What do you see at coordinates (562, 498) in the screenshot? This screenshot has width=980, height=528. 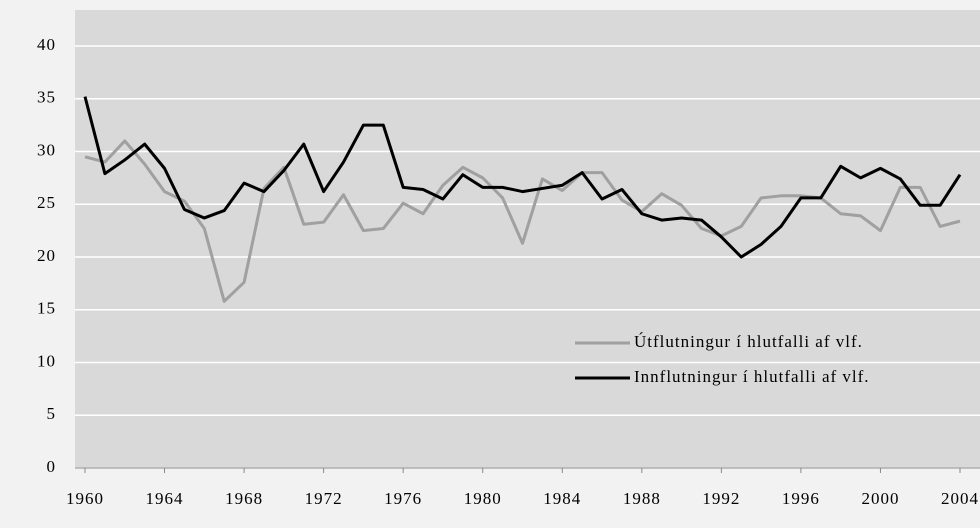 I see `x-tick-label: 1984` at bounding box center [562, 498].